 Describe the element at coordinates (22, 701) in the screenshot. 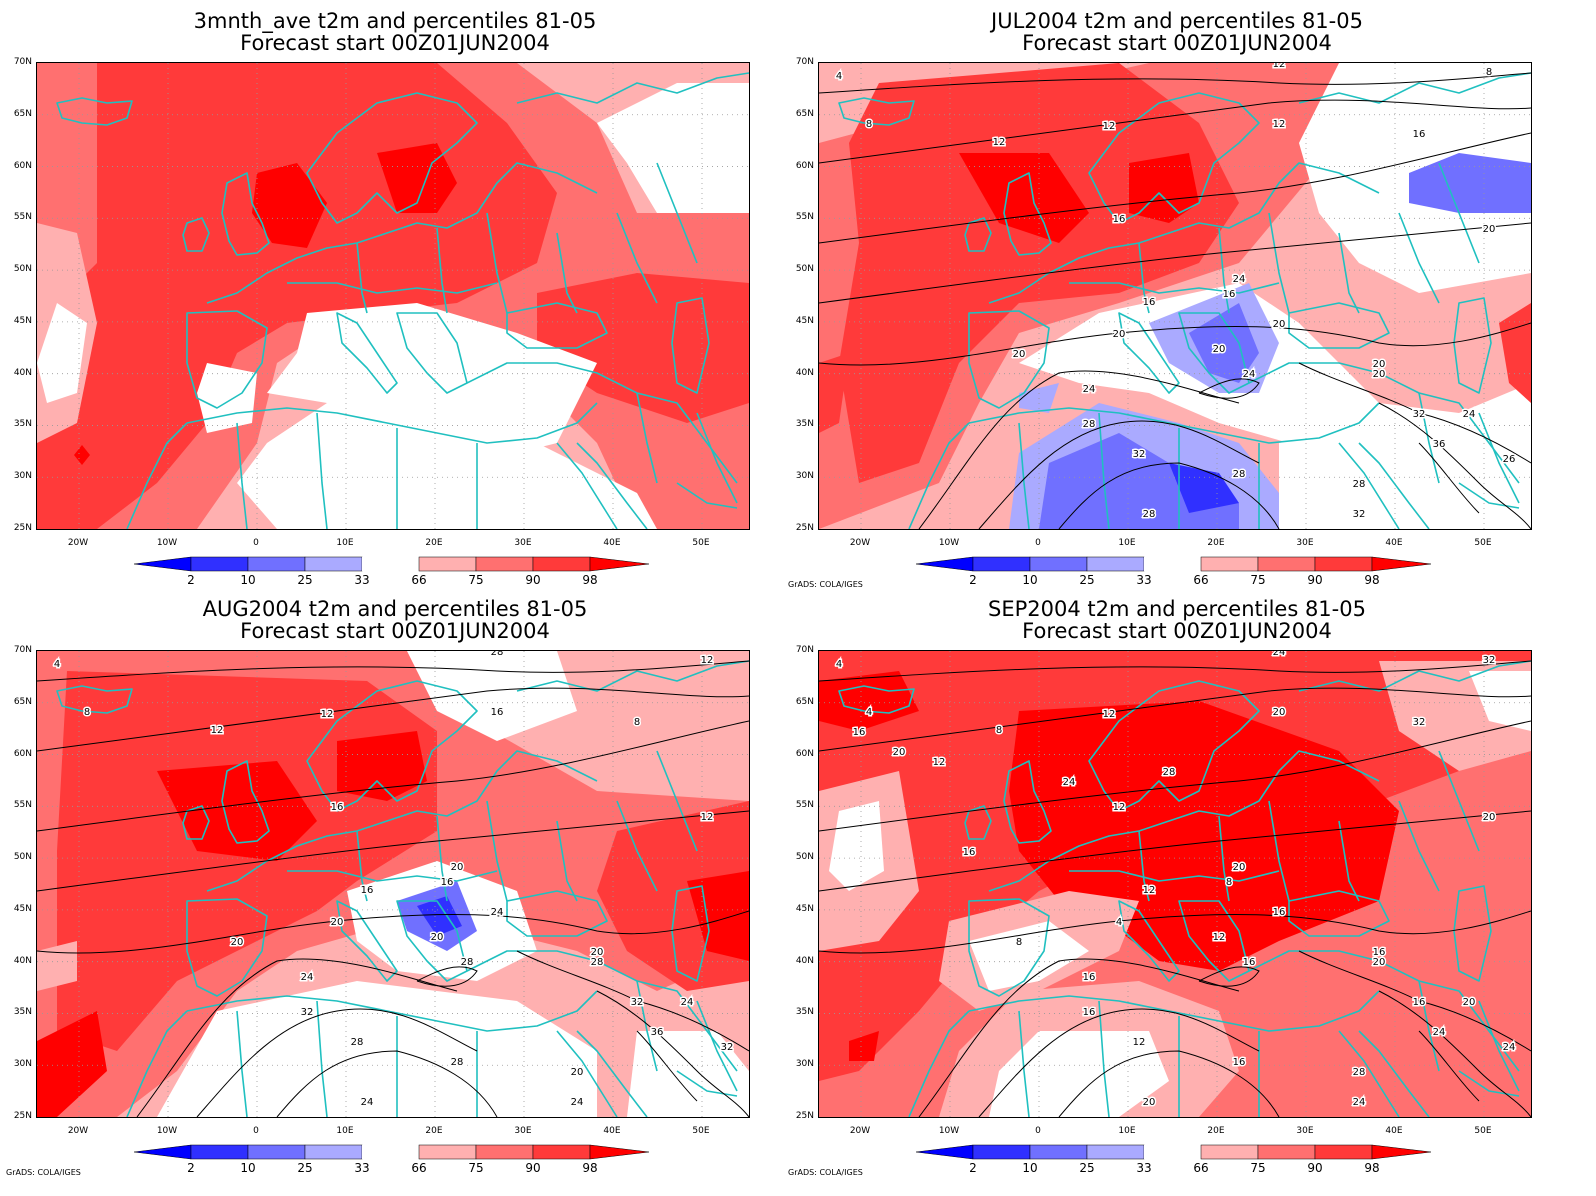

I see `latitude-tick-label: 65N` at that location.